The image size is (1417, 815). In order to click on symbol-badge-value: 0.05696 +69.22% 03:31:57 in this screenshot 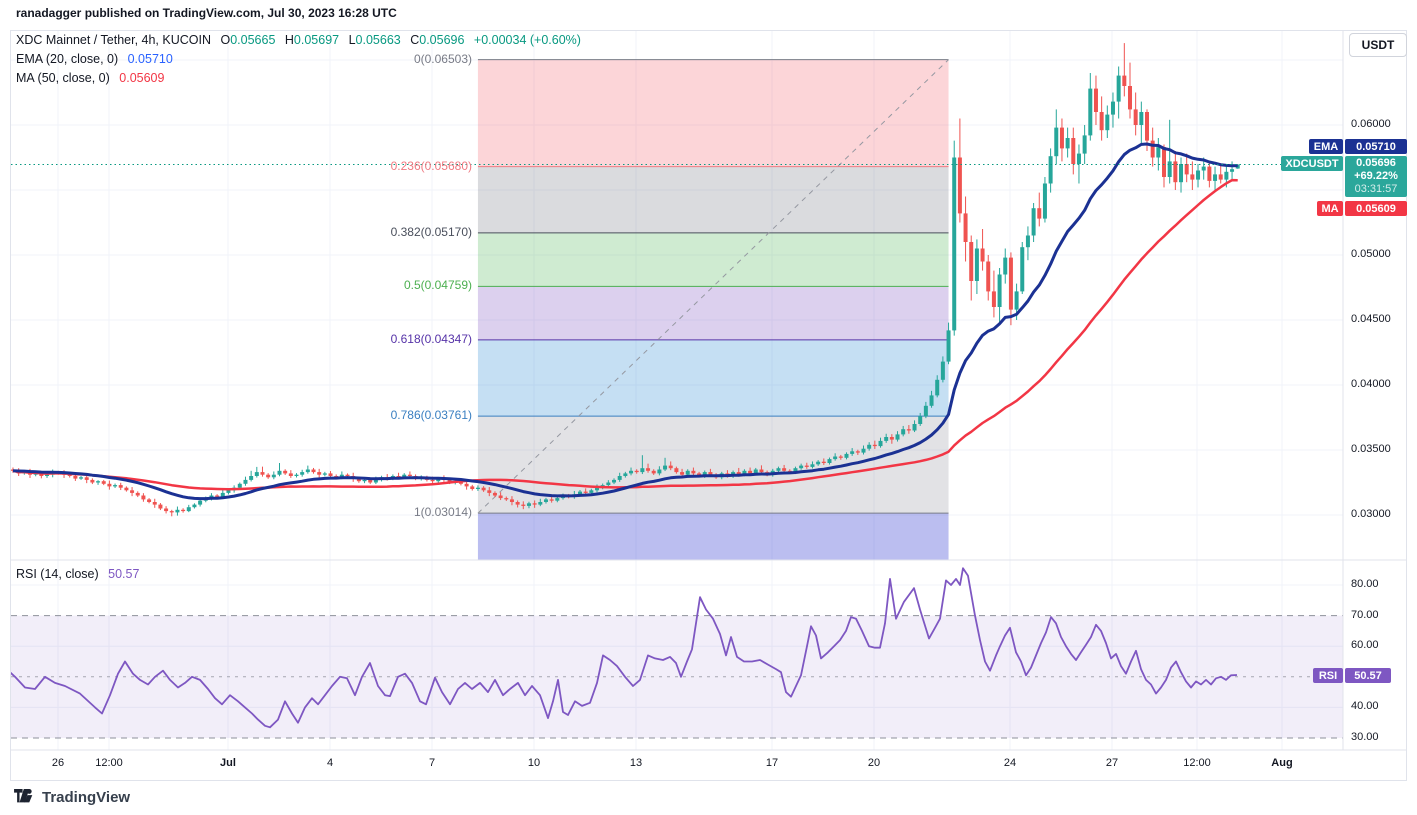, I will do `click(1376, 176)`.